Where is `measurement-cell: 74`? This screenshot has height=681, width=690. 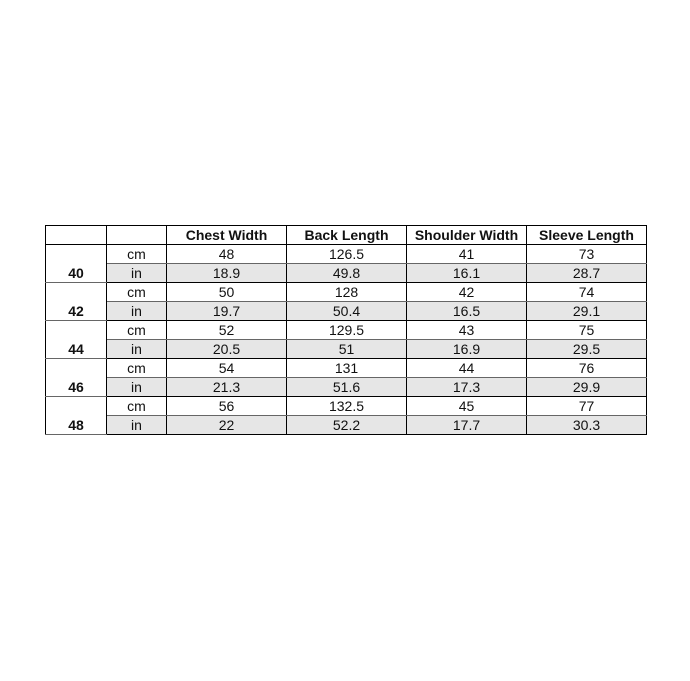 measurement-cell: 74 is located at coordinates (586, 292).